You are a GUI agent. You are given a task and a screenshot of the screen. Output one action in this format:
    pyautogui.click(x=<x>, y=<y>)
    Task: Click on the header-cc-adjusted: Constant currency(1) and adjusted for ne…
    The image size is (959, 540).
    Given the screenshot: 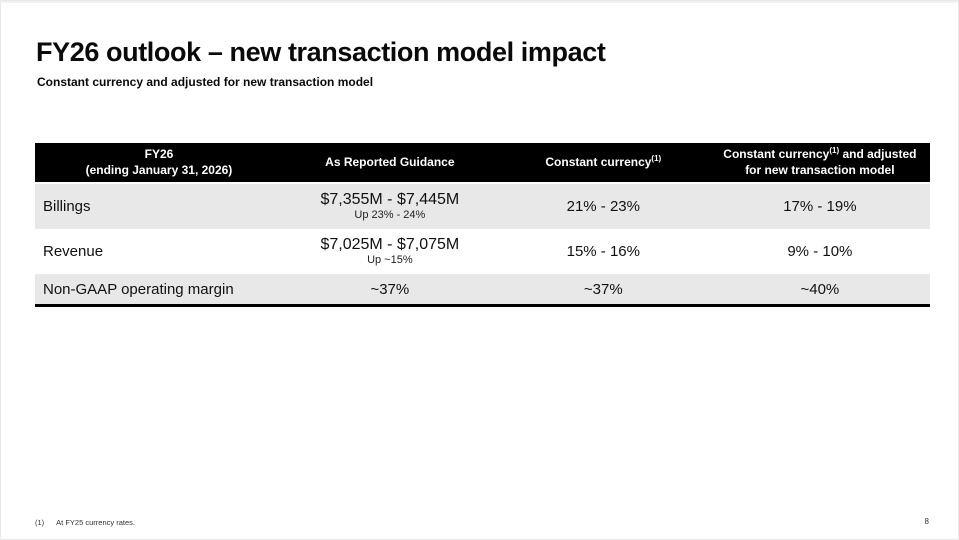 What is the action you would take?
    pyautogui.click(x=820, y=162)
    